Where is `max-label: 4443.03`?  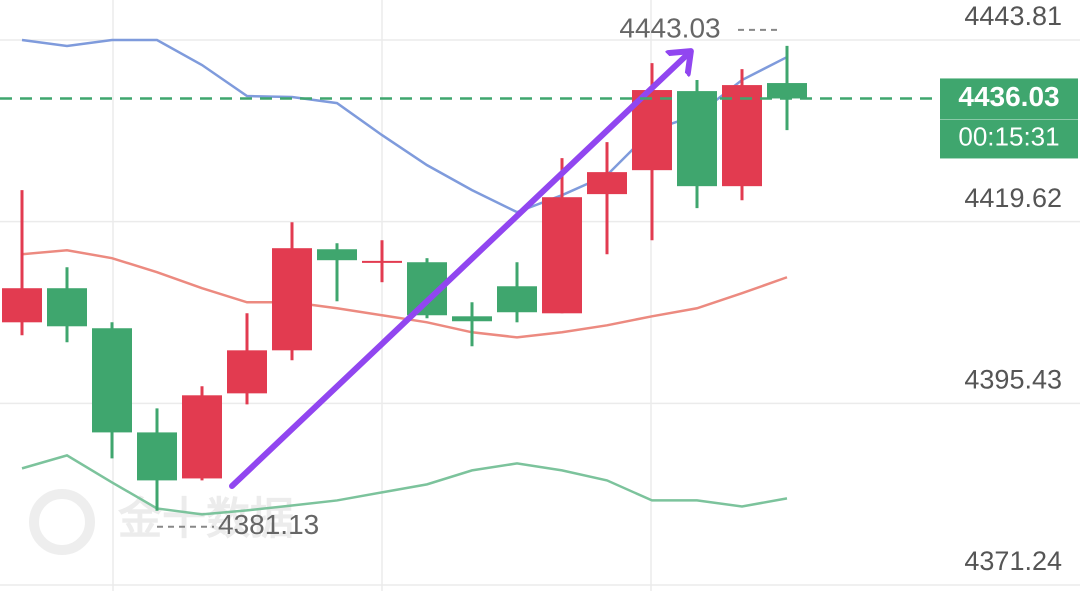 max-label: 4443.03 is located at coordinates (669, 27).